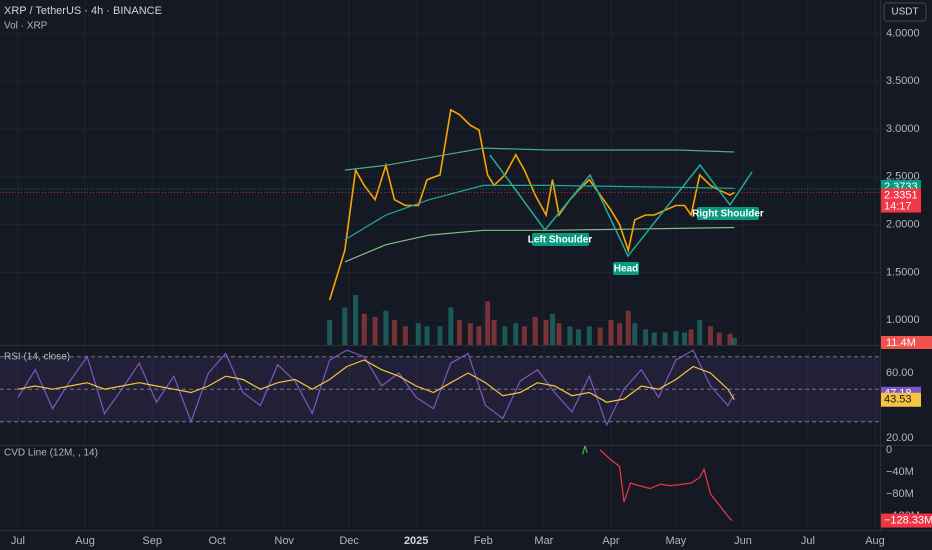  Describe the element at coordinates (900, 373) in the screenshot. I see `y-tick-label: 60.00` at that location.